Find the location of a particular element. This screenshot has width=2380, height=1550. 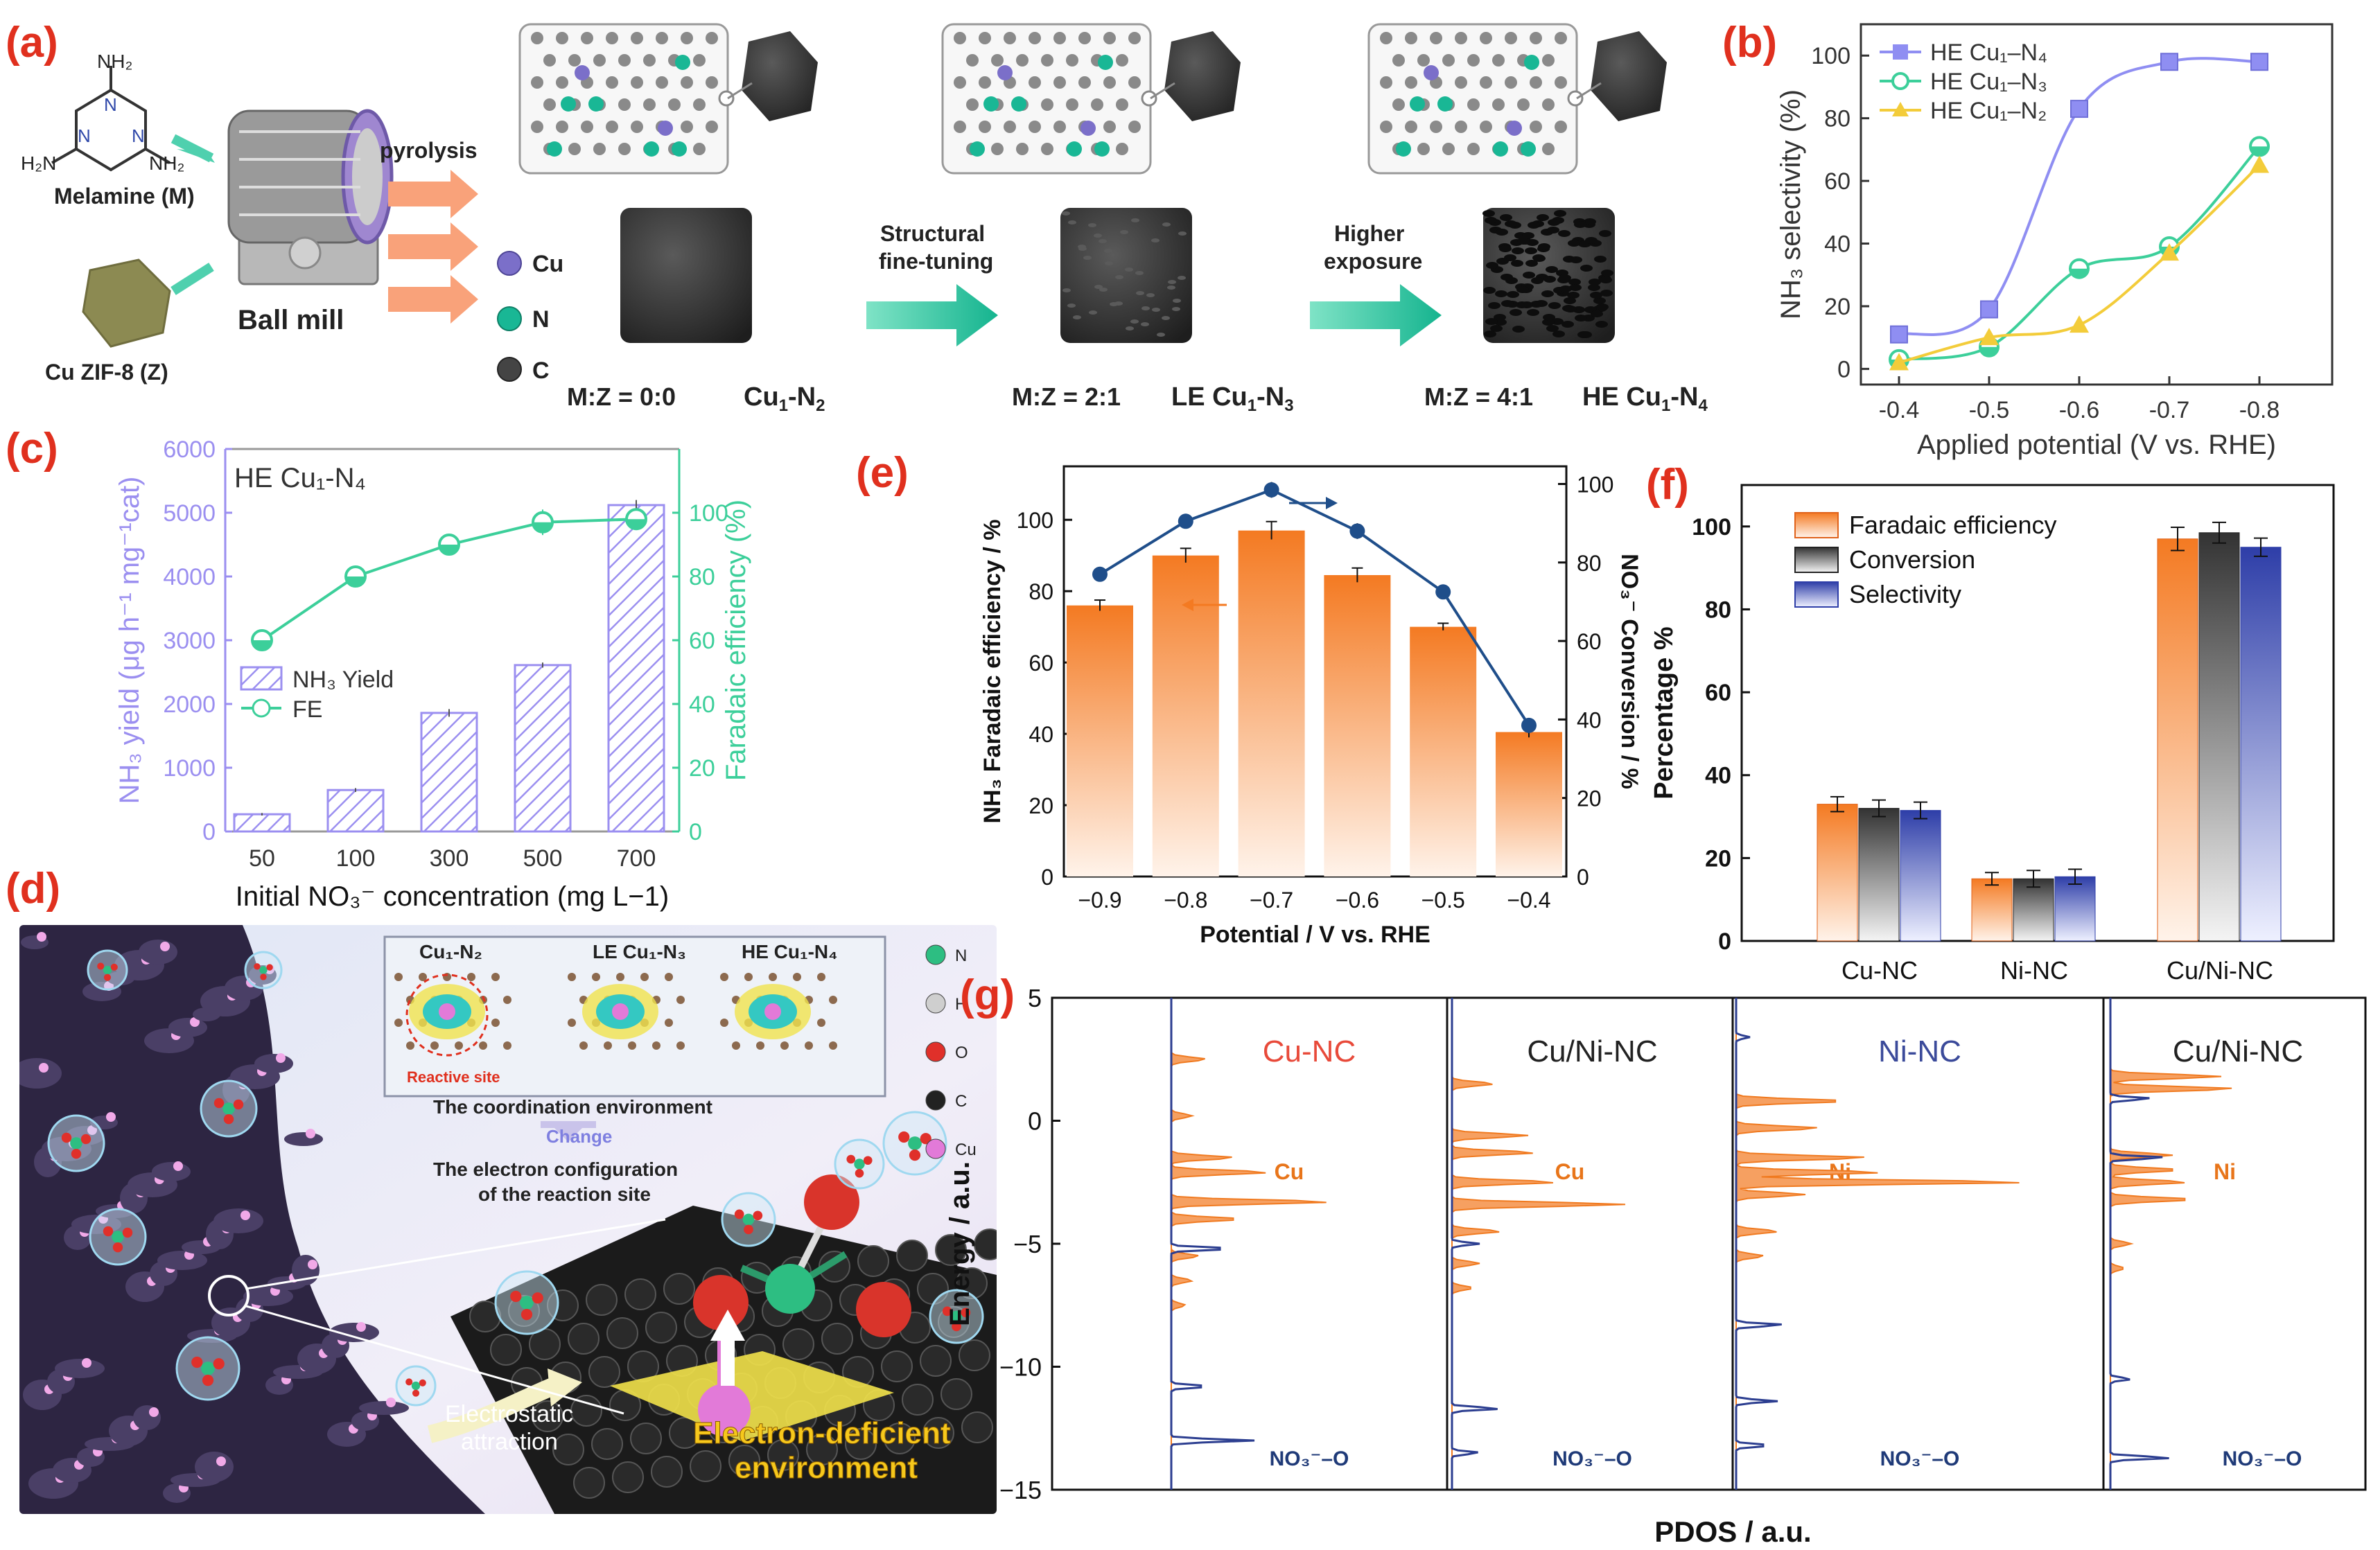

y-right-axis-label: Faradaic efficiency (%) is located at coordinates (736, 640).